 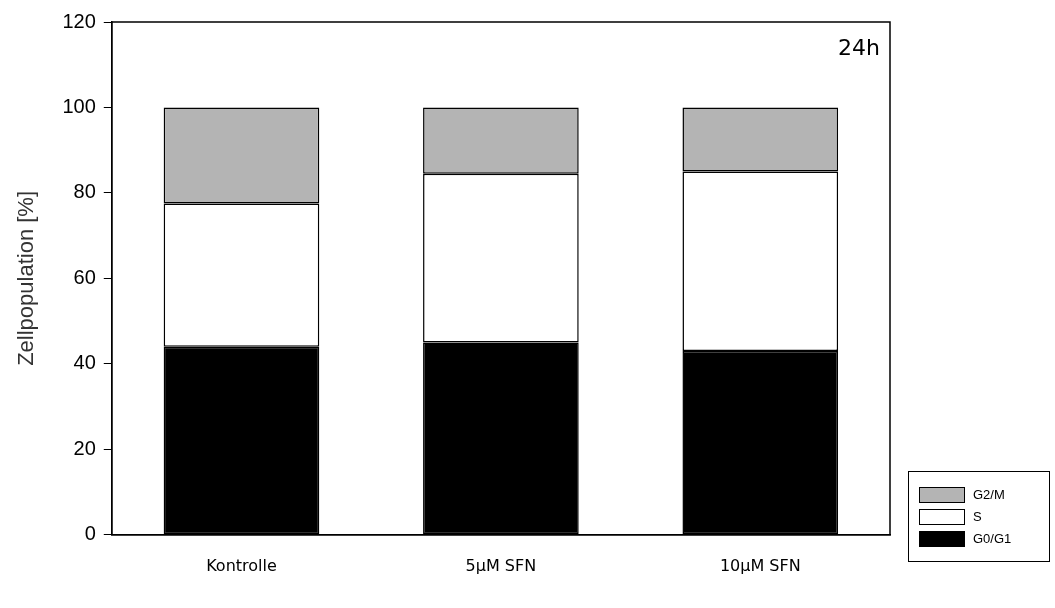 I want to click on legend-label: G2/M, so click(x=989, y=494).